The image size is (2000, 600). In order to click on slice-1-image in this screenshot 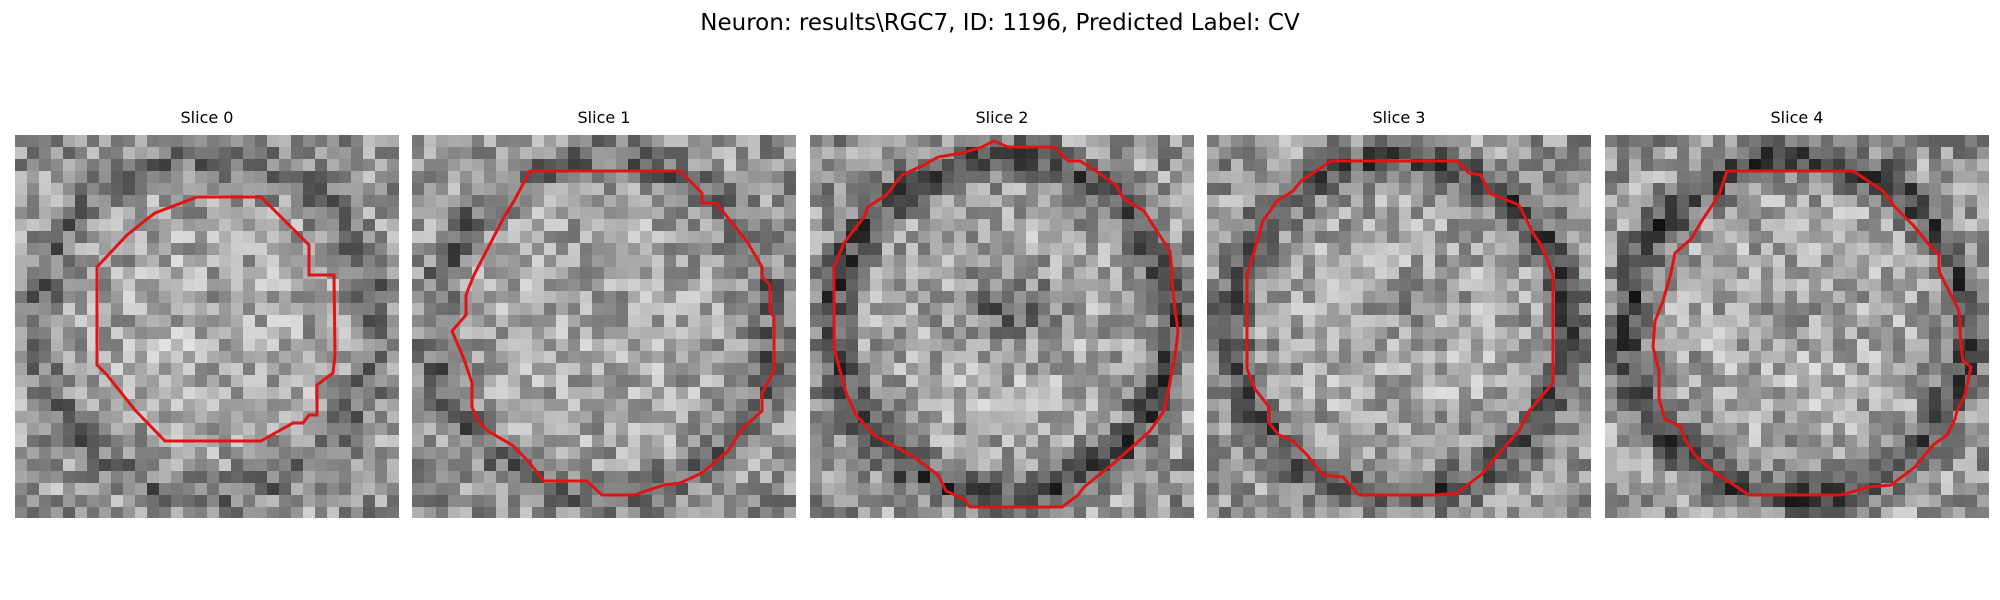, I will do `click(604, 326)`.